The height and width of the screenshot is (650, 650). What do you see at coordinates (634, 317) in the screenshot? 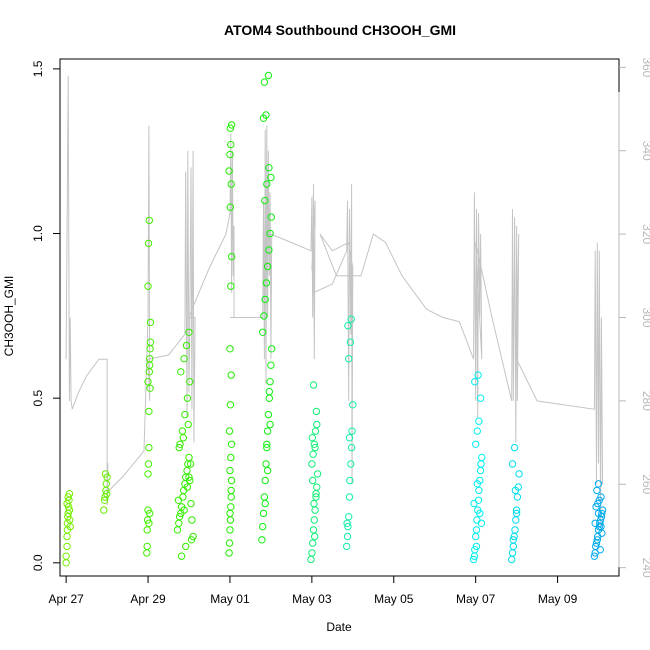
I see `right-y-axis: 240 260 280 300 320 340 360` at bounding box center [634, 317].